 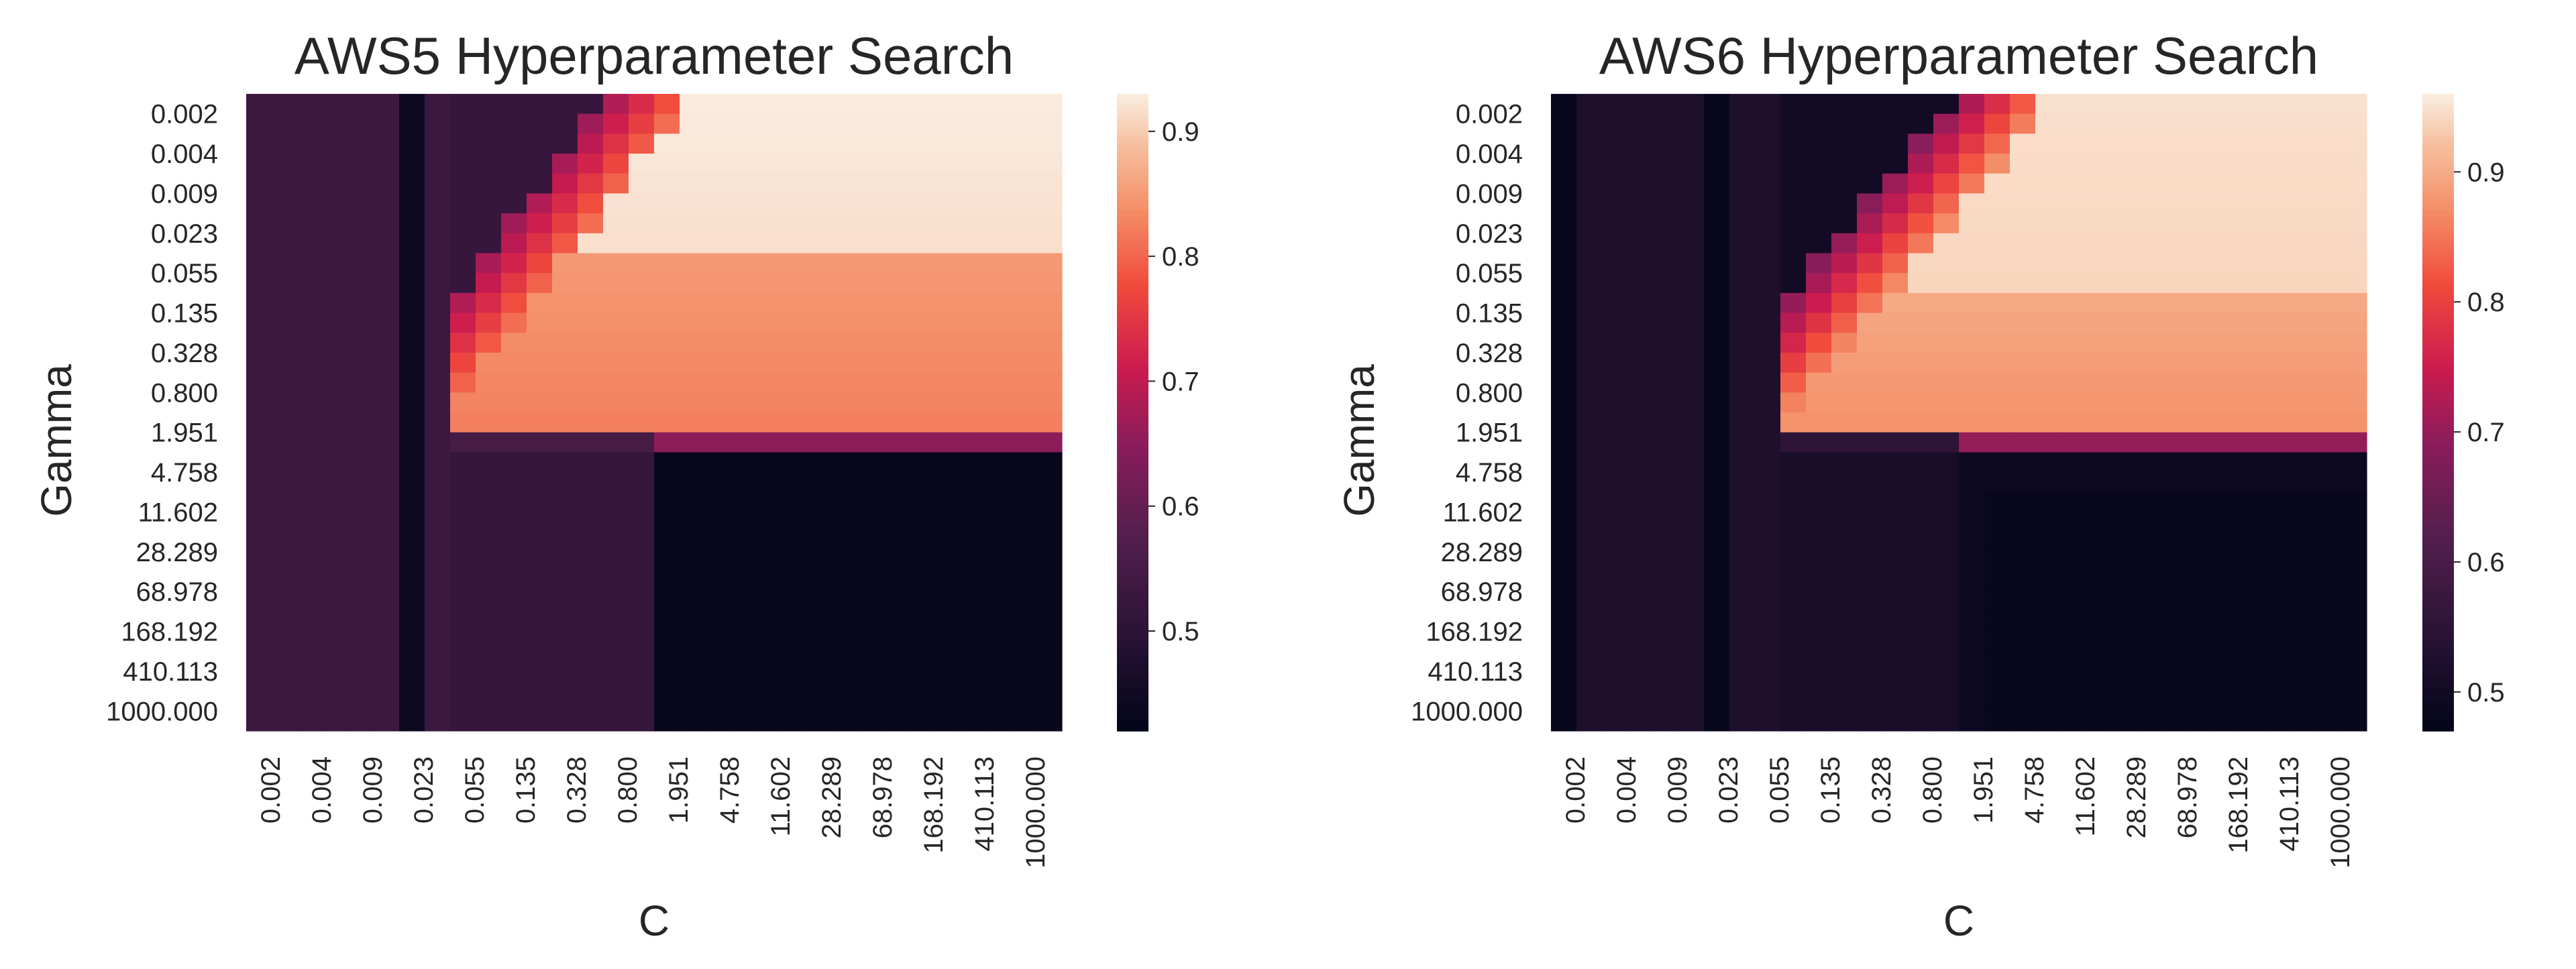 What do you see at coordinates (2085, 796) in the screenshot?
I see `x-tick-label: 11.602` at bounding box center [2085, 796].